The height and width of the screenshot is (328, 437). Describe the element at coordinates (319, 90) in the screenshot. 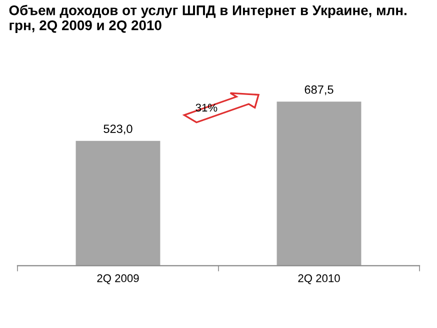

I see `data-label: 687,5` at that location.